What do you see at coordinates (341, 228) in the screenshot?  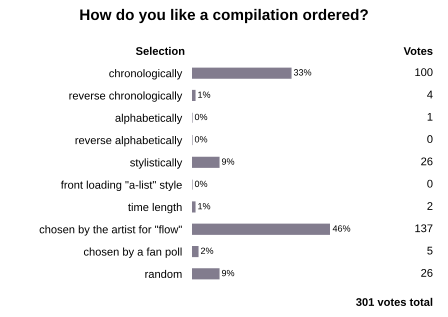 I see `data-label: 46%` at bounding box center [341, 228].